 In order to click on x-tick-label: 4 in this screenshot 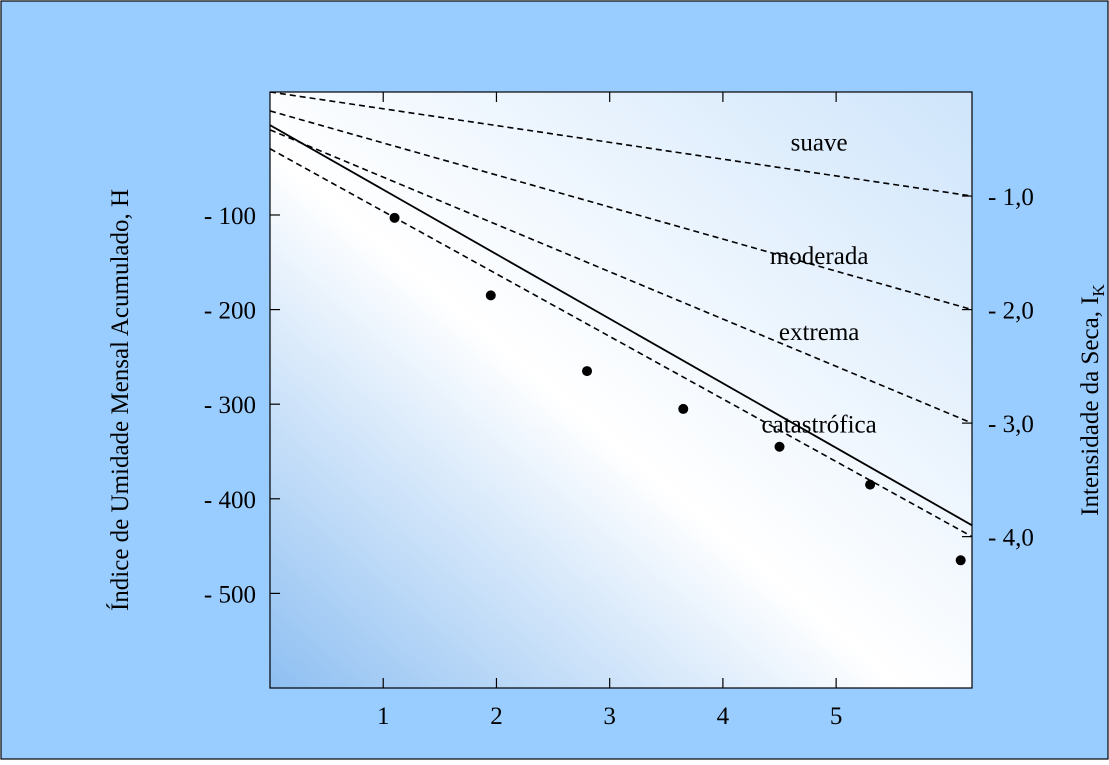, I will do `click(723, 716)`.